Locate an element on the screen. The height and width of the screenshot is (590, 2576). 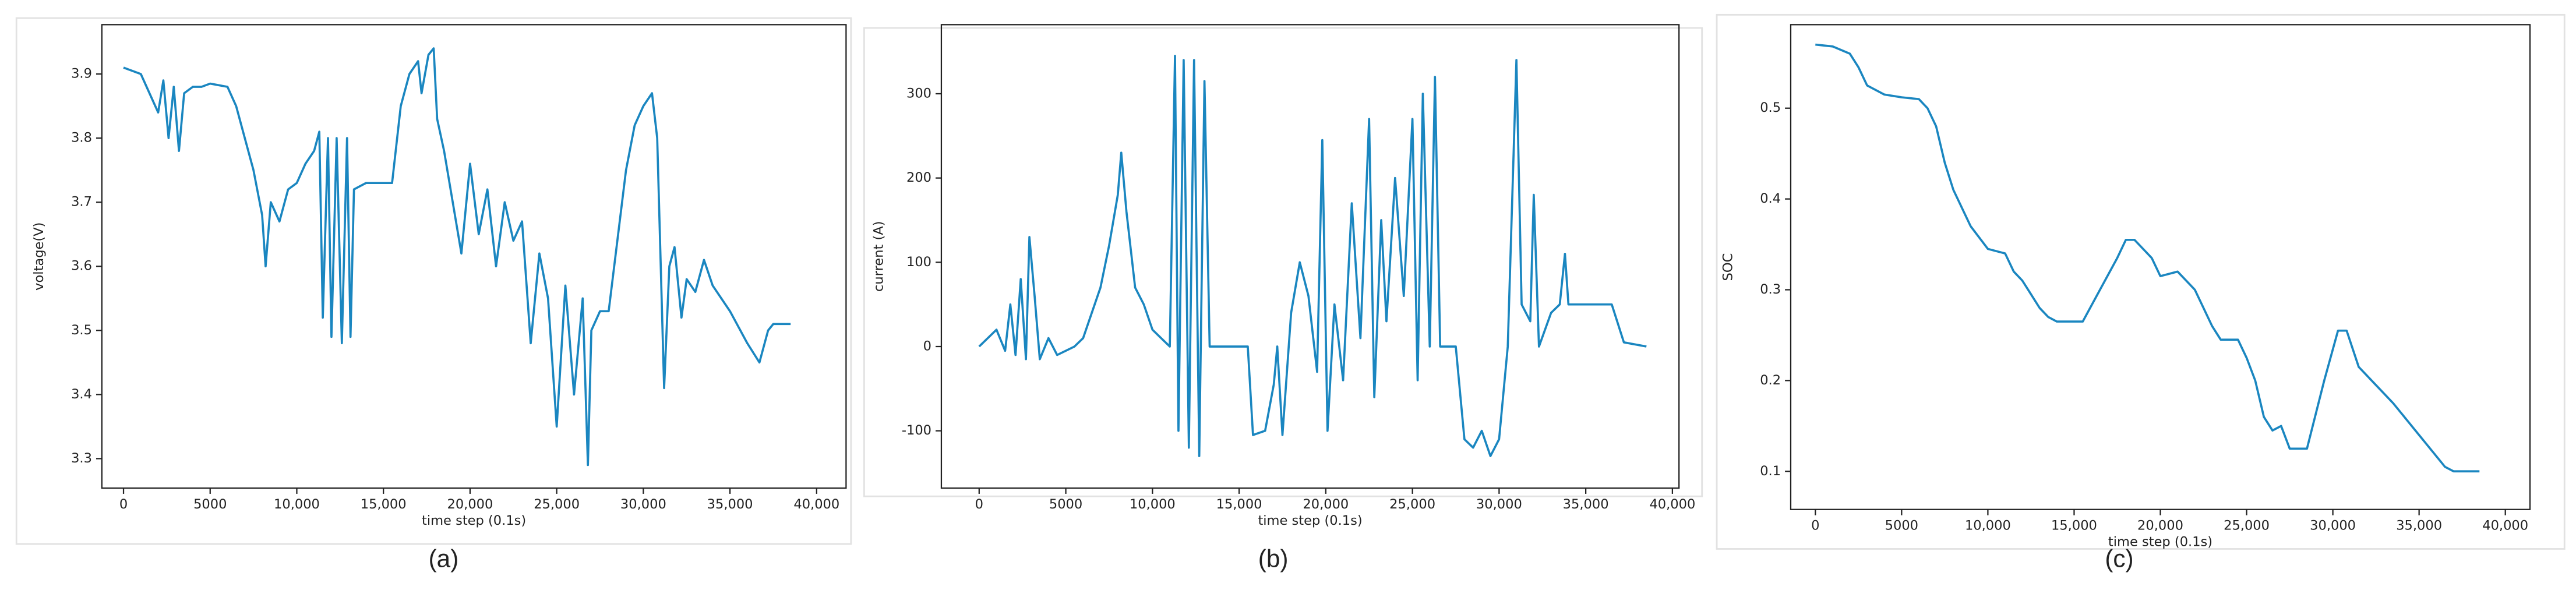
y-tick-label: 3.8 is located at coordinates (82, 138).